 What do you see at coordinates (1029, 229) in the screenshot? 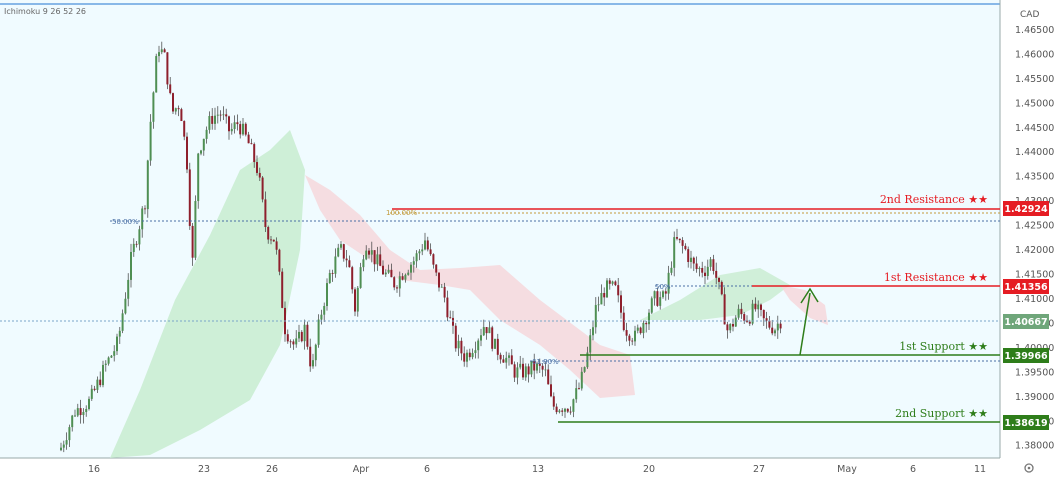
I see `price-axis` at bounding box center [1029, 229].